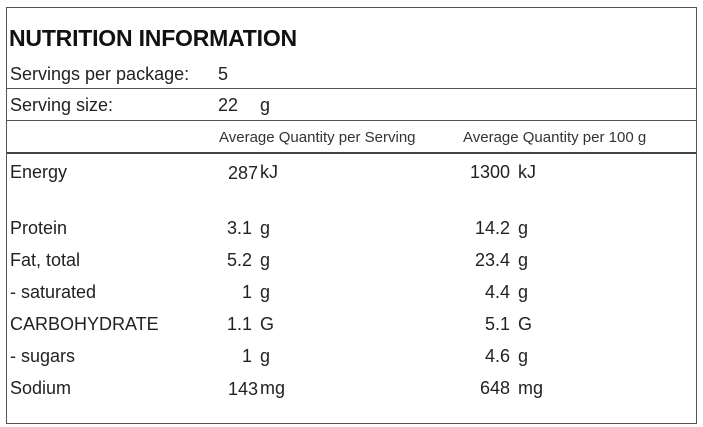 The image size is (703, 427). What do you see at coordinates (555, 137) in the screenshot?
I see `column-header-per-100g: Average Quantity per 100 g` at bounding box center [555, 137].